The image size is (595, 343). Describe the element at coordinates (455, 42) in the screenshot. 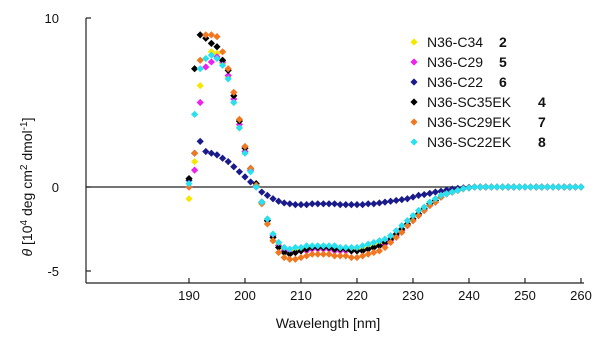

I see `legend-label: N36-C34` at that location.